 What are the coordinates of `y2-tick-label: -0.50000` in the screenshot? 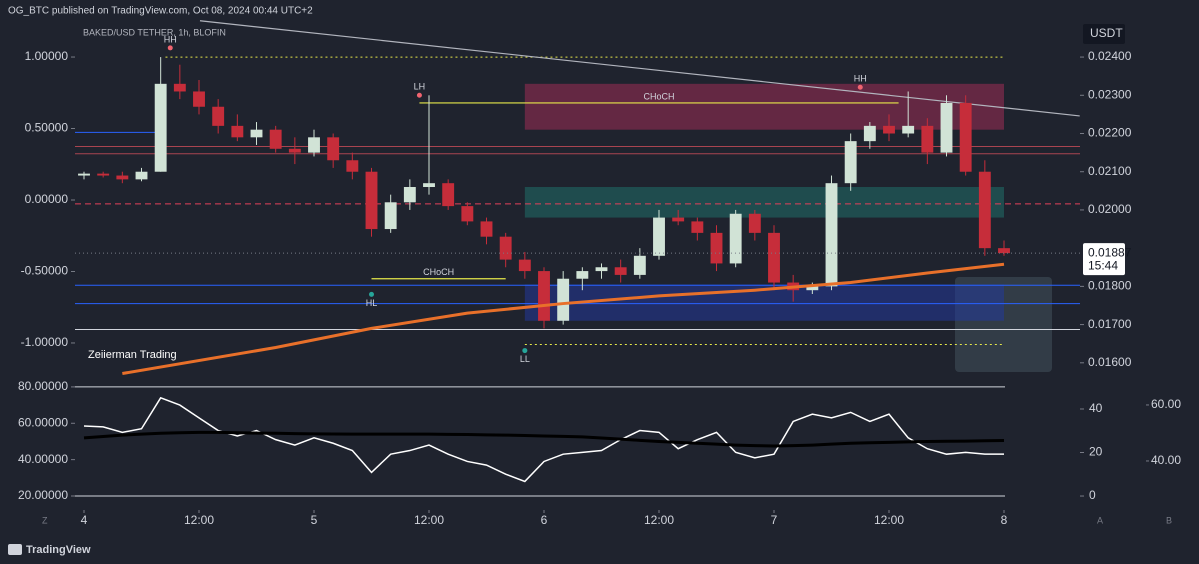 It's located at (45, 271).